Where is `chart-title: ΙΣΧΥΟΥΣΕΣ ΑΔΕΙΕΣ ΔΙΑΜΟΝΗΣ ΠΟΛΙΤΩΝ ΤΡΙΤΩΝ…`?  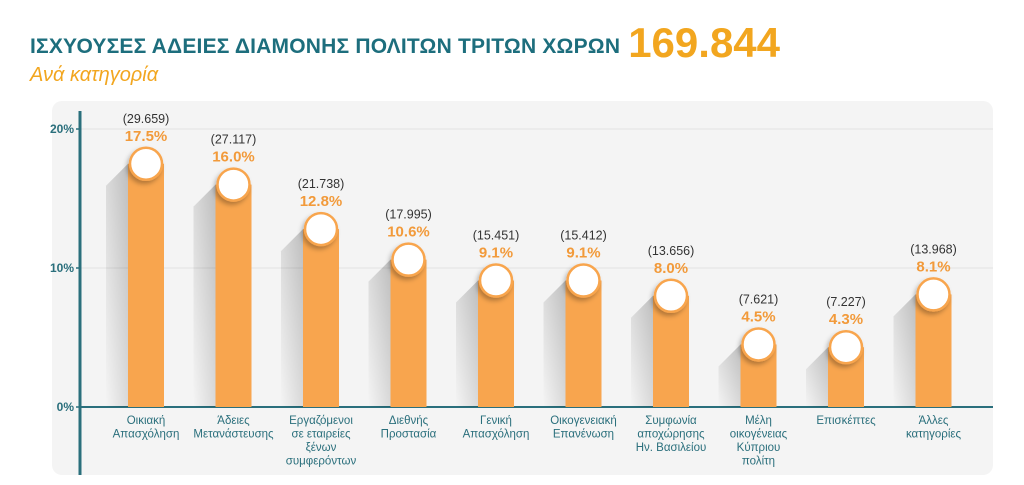 chart-title: ΙΣΧΥΟΥΣΕΣ ΑΔΕΙΕΣ ΔΙΑΜΟΝΗΣ ΠΟΛΙΤΩΝ ΤΡΙΤΩΝ… is located at coordinates (325, 46).